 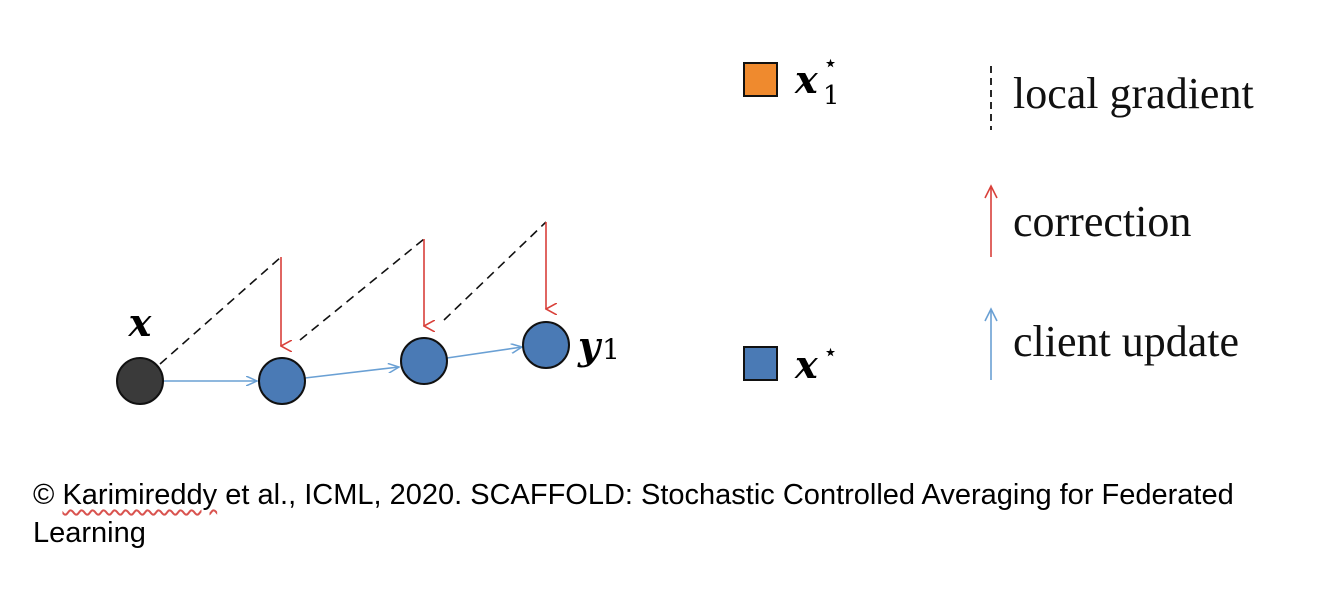 I want to click on copyright-symbol: ©, so click(x=44, y=495).